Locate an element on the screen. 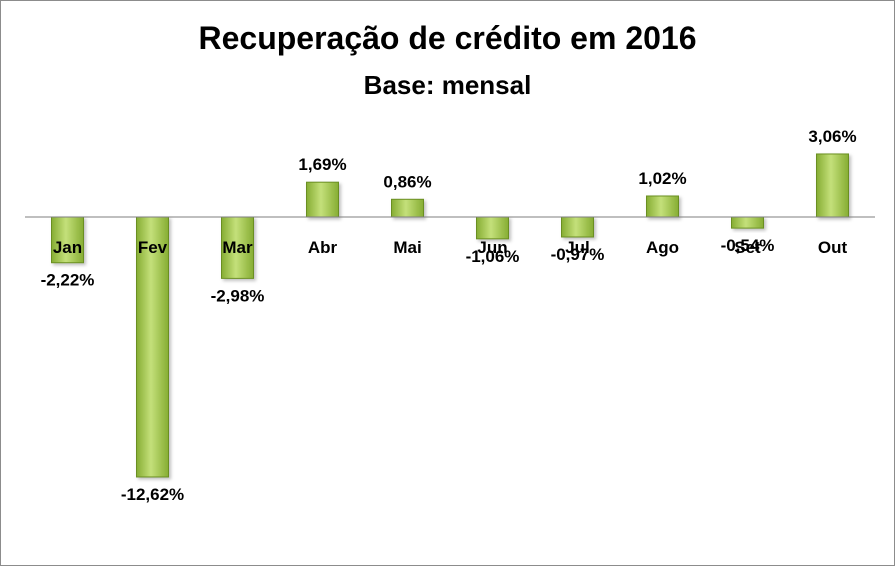 Image resolution: width=895 pixels, height=566 pixels. chart-title: Recuperação de crédito em 2016 is located at coordinates (447, 38).